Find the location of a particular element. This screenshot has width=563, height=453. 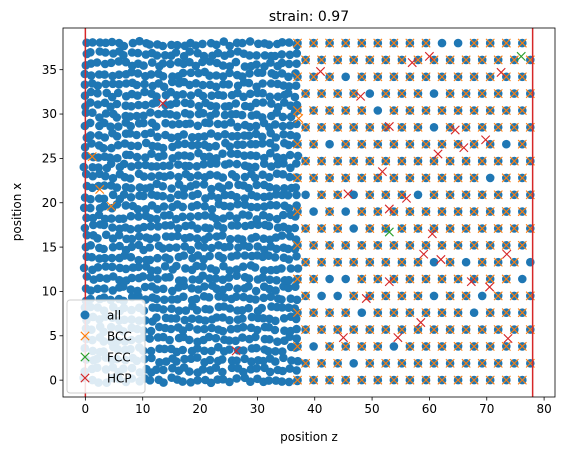

y-axis-label: position x is located at coordinates (17, 212).